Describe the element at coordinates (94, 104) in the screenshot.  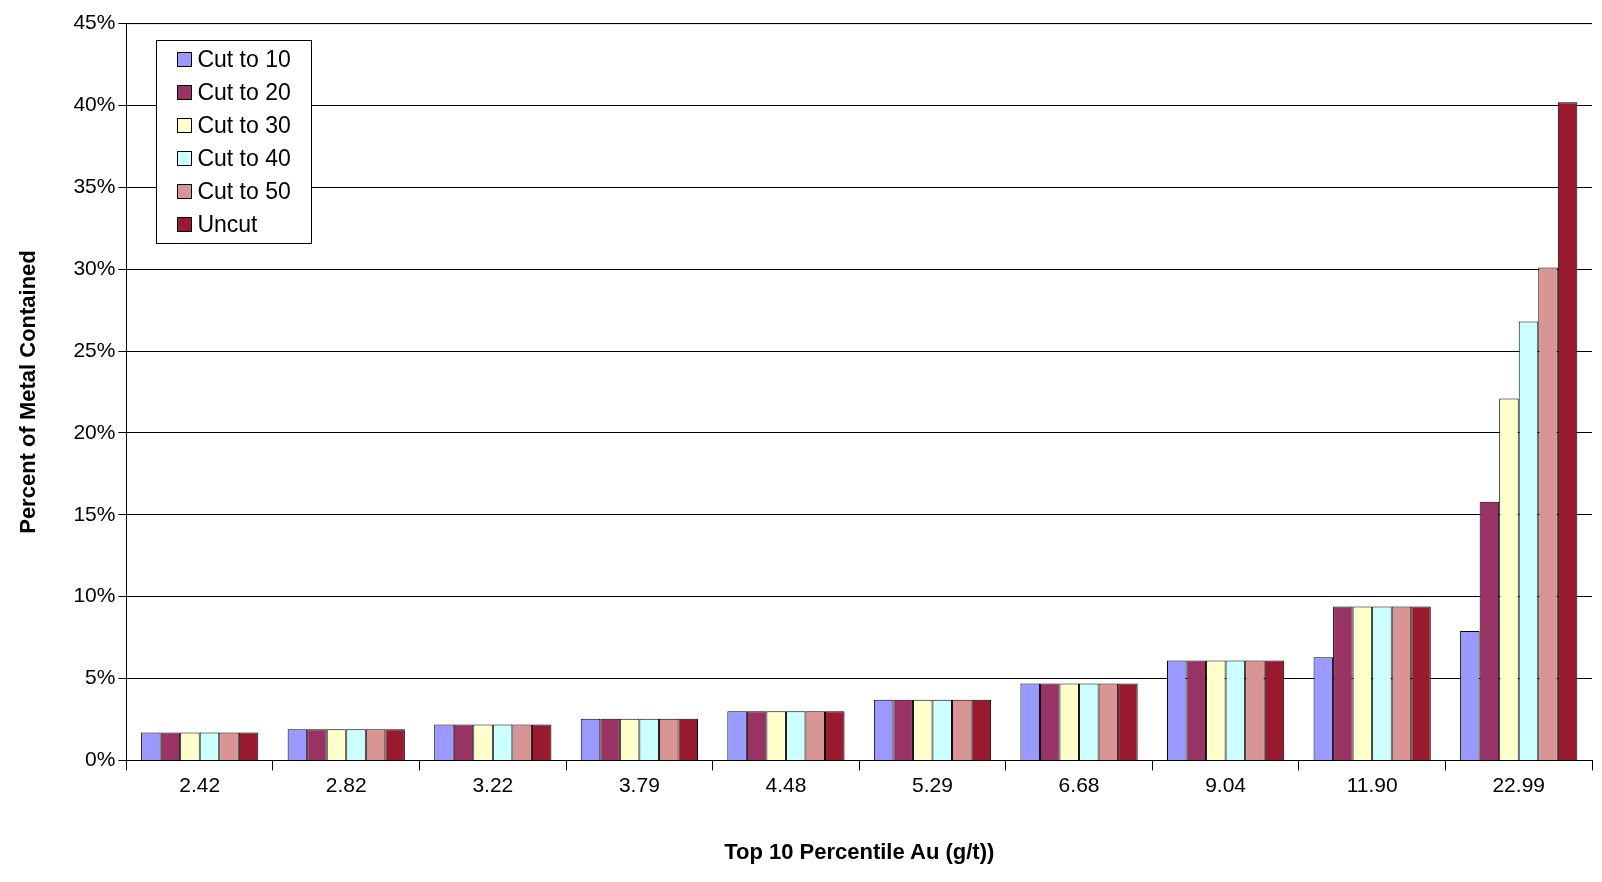
I see `y-tick-label: 40%` at that location.